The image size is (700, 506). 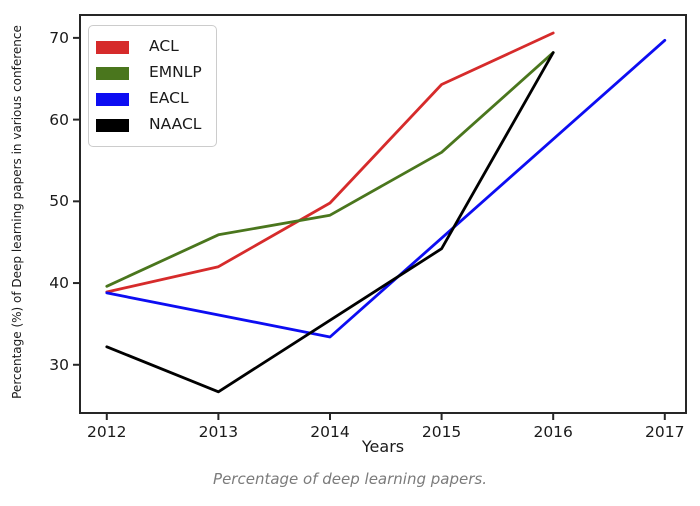 What do you see at coordinates (218, 432) in the screenshot?
I see `x-tick-label: 2013` at bounding box center [218, 432].